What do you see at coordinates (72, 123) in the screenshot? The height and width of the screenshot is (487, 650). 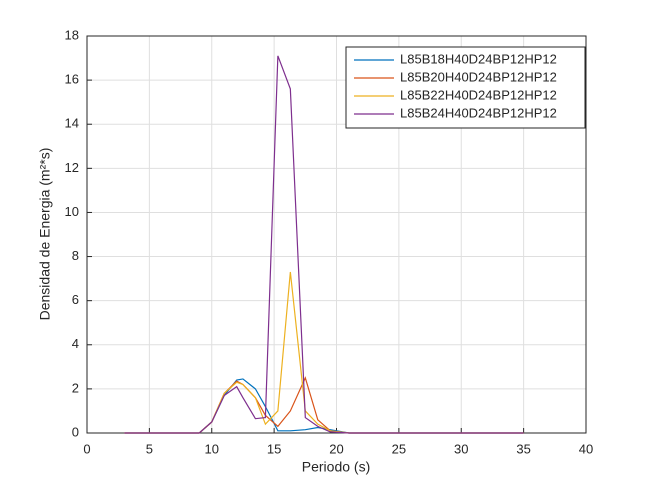 I see `y-tick-label: 14` at bounding box center [72, 123].